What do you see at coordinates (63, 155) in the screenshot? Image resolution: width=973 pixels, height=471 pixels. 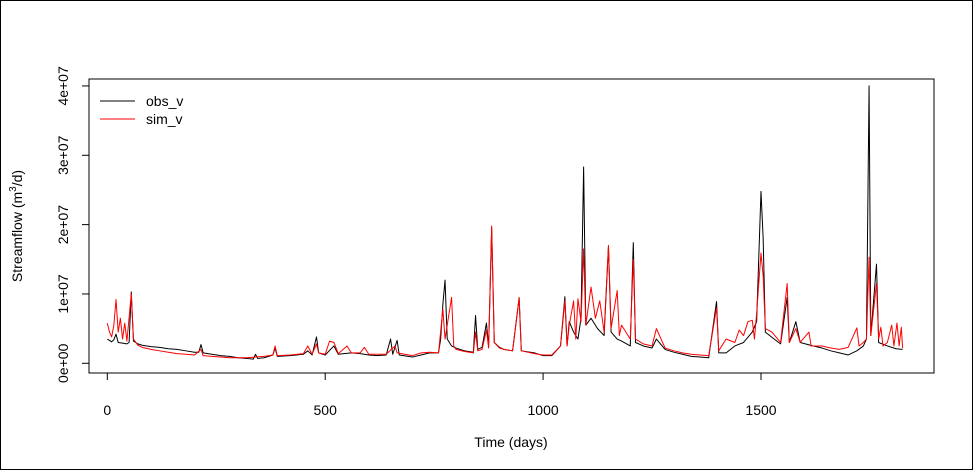 I see `y-tick-label: 3e+07` at bounding box center [63, 155].